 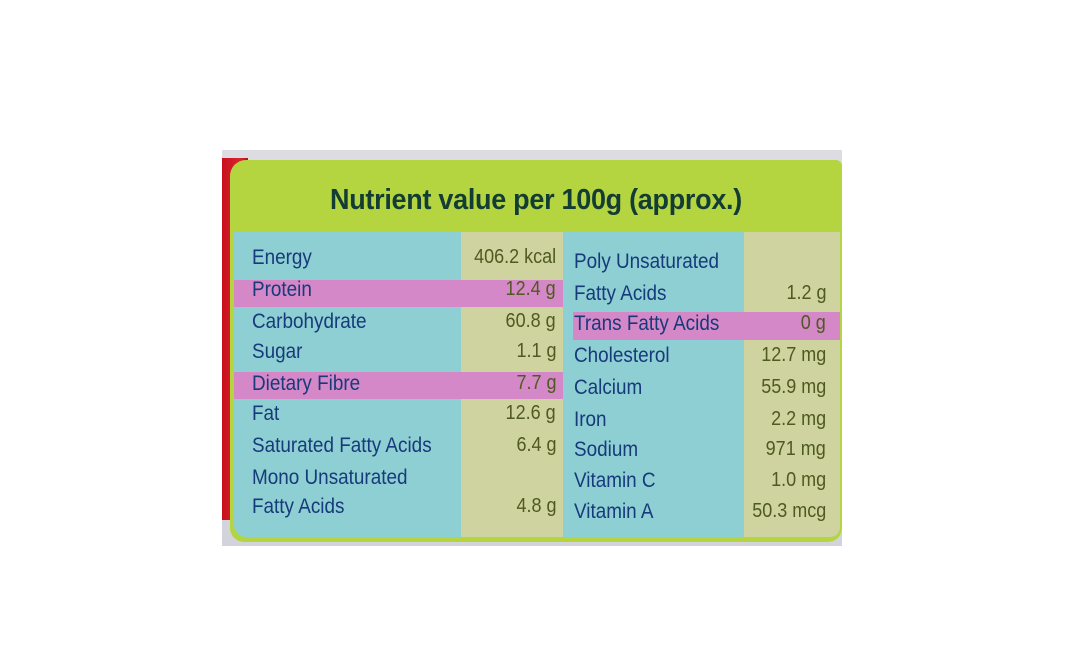 I want to click on left-nutrient-value: 1.1 g, so click(x=535, y=351).